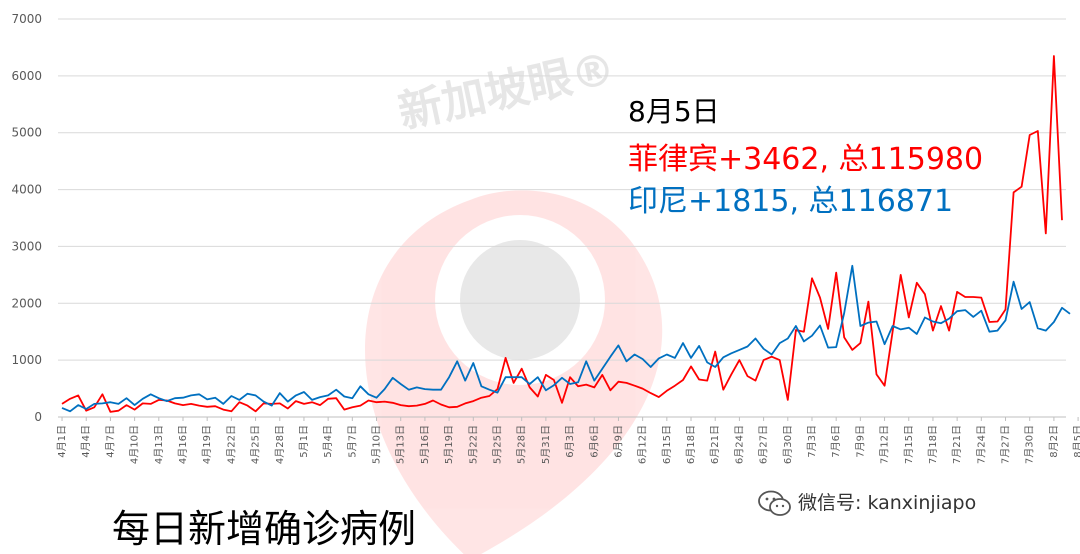  Describe the element at coordinates (473, 444) in the screenshot. I see `x-tick-label: 5月22日` at that location.